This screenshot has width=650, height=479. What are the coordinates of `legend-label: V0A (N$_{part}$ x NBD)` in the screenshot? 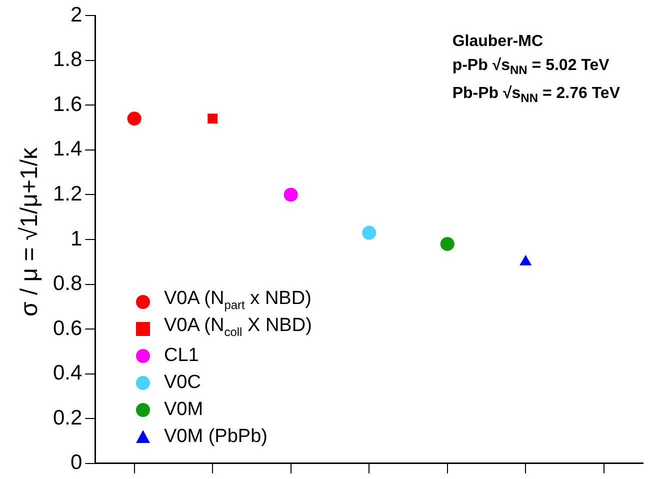 It's located at (238, 300).